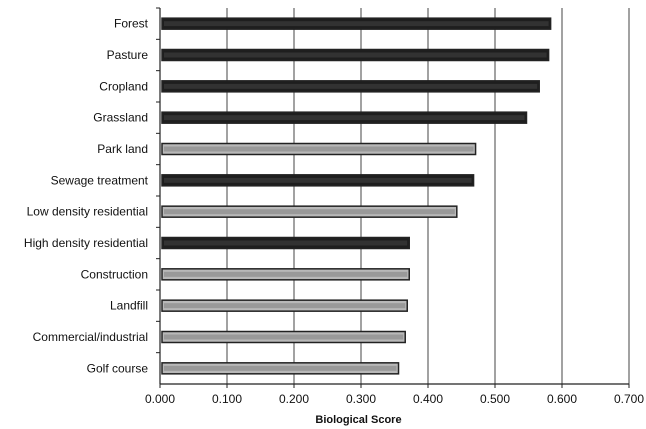 The width and height of the screenshot is (646, 429). Describe the element at coordinates (87, 212) in the screenshot. I see `category-label: Low density residential` at that location.